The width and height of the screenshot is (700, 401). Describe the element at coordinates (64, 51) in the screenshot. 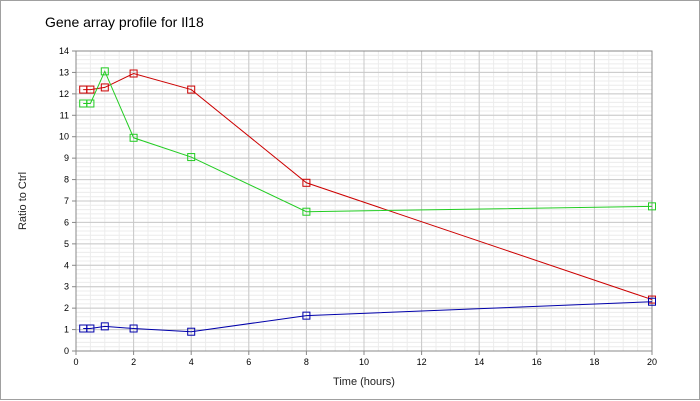

I see `y-tick-label: 14` at that location.